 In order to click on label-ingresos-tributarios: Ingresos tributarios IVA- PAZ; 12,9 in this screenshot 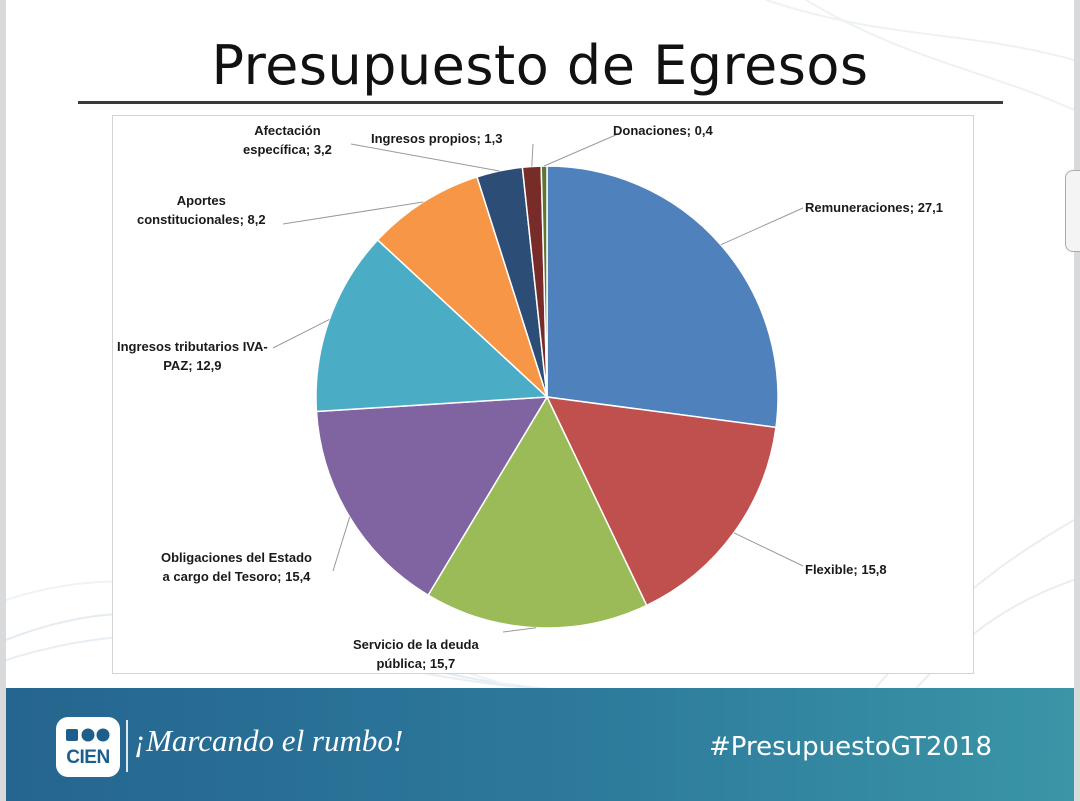, I will do `click(192, 356)`.